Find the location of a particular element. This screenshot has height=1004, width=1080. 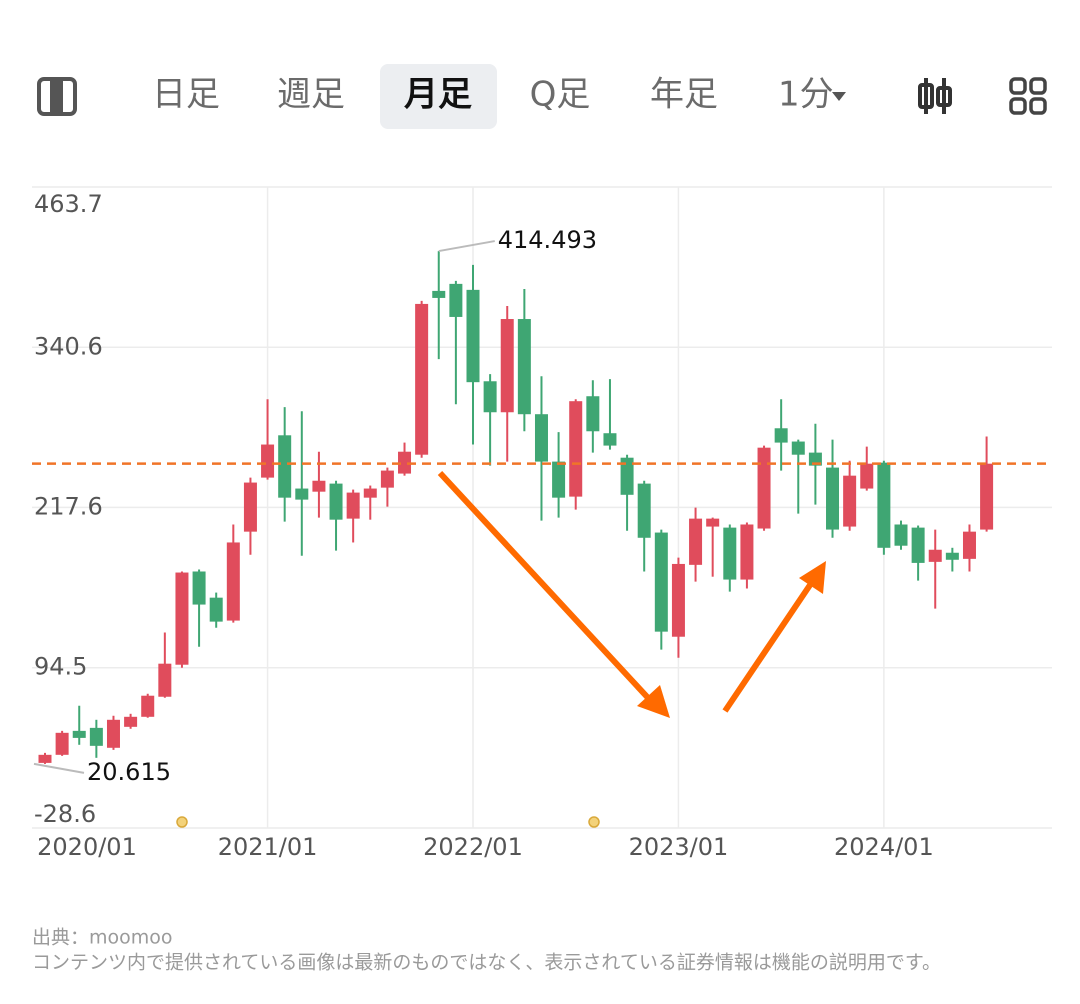

toolbar: 日足 週足 月足 Q足 年足 1分 is located at coordinates (542, 96).